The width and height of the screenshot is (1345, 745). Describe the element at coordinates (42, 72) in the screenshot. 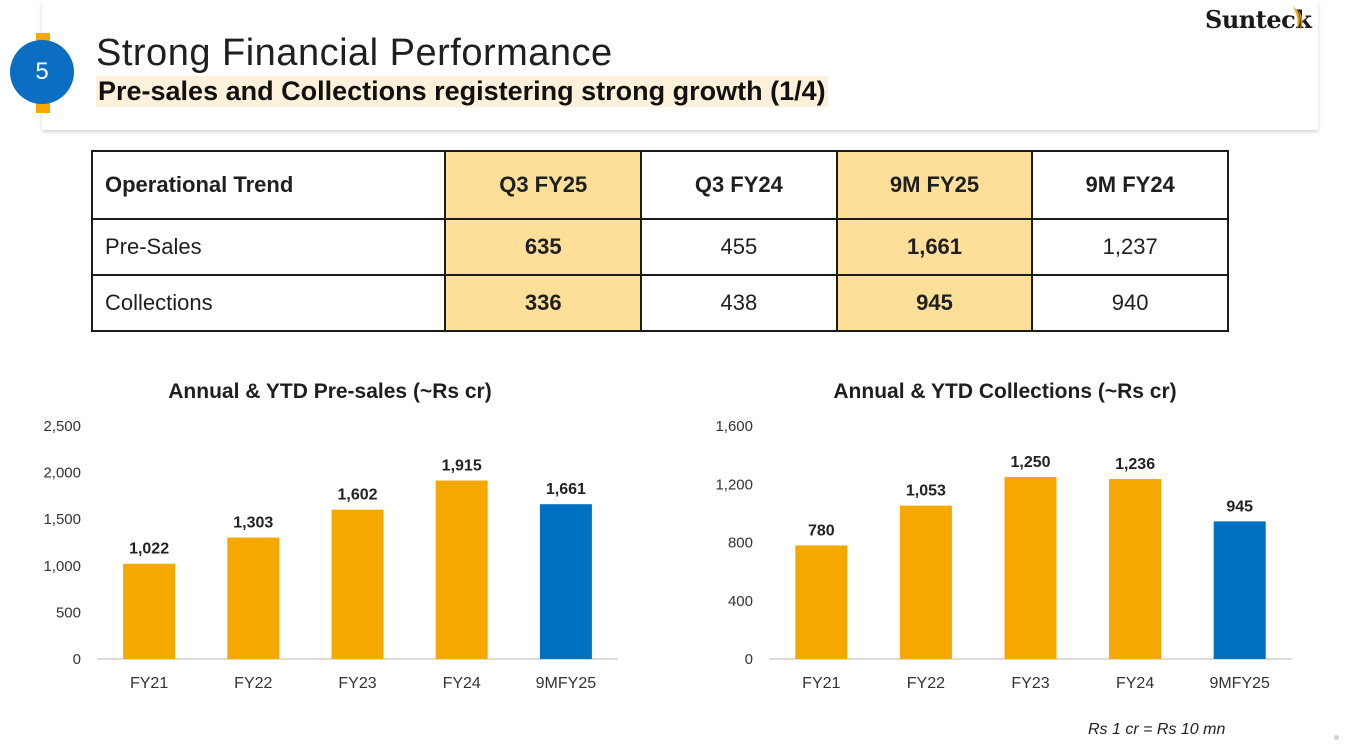

I see `slide-number-badge: 5` at that location.